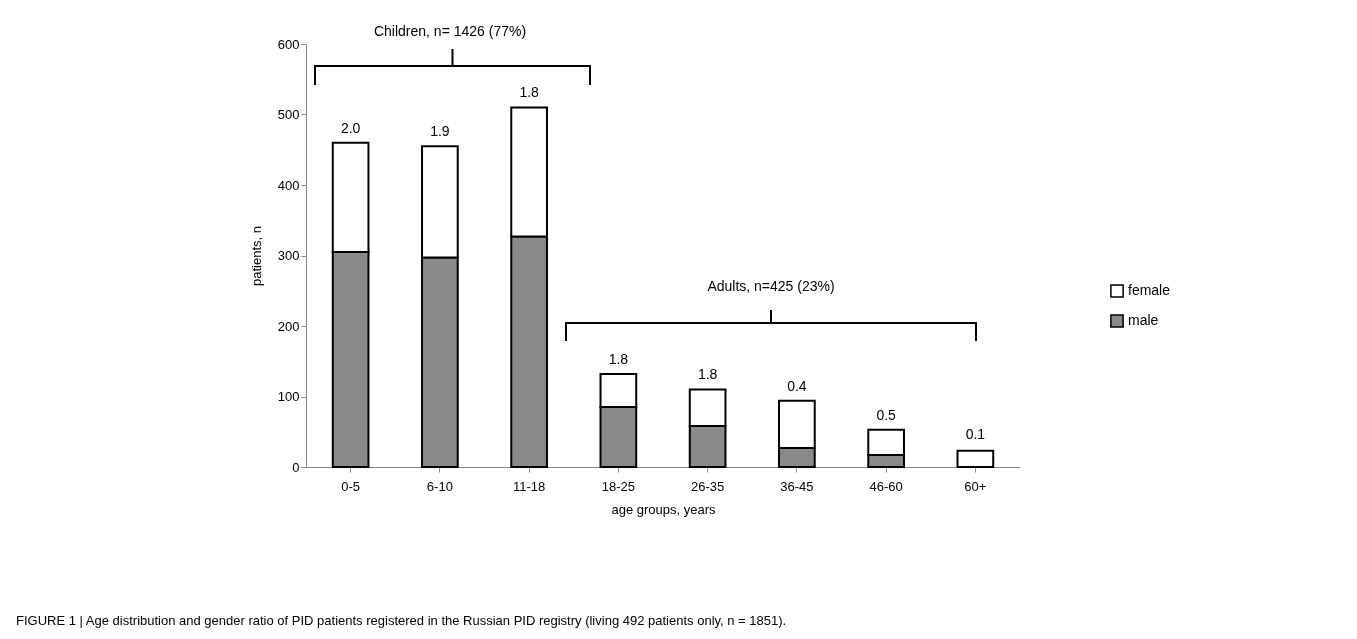 Image resolution: width=1357 pixels, height=639 pixels. Describe the element at coordinates (708, 486) in the screenshot. I see `x-tick-label: 26-35` at that location.